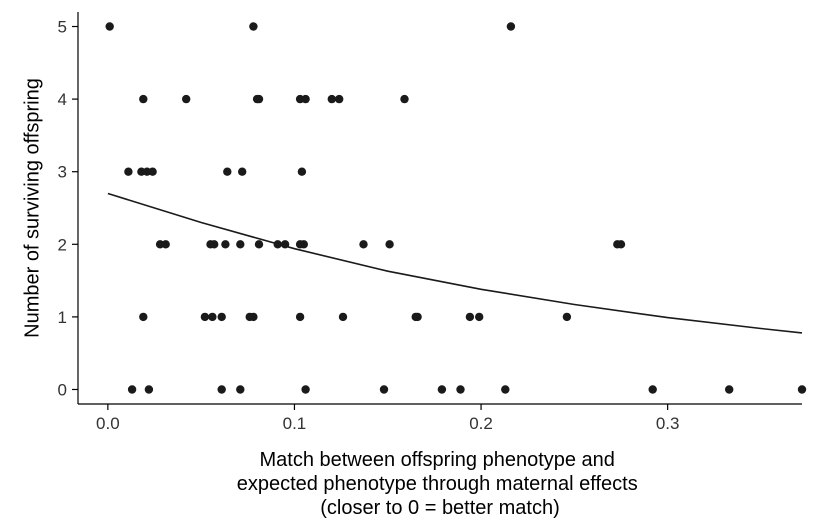 The height and width of the screenshot is (529, 814). I want to click on y-tick-label: 2, so click(62, 244).